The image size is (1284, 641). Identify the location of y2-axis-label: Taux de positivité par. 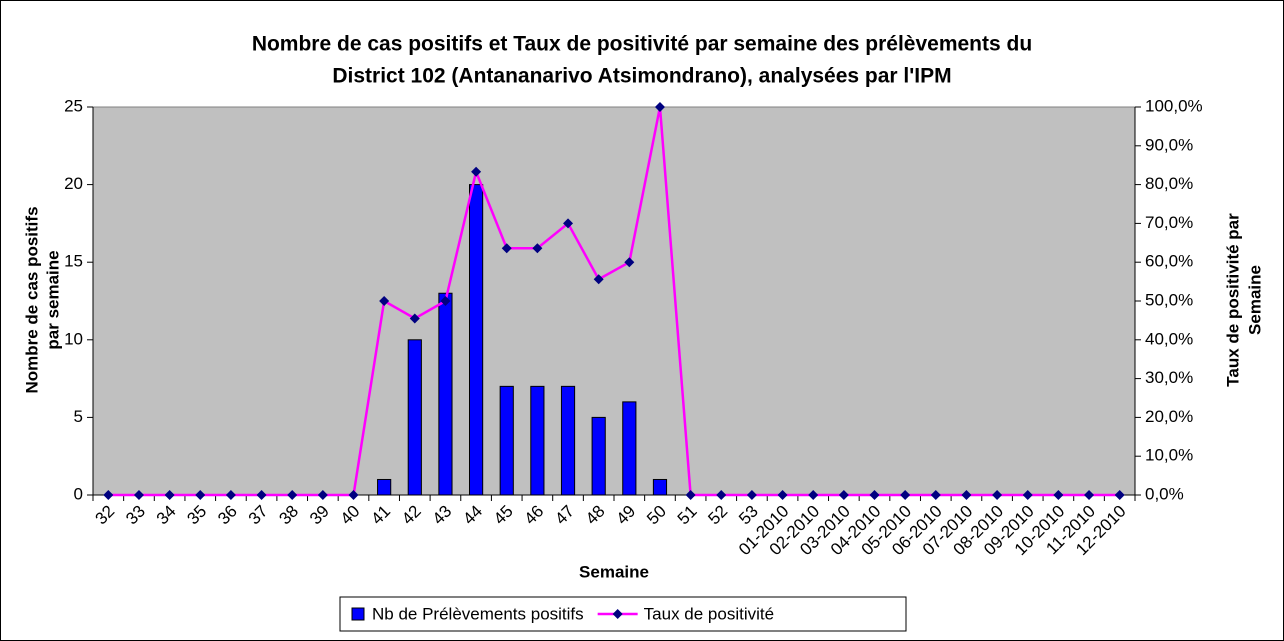
(1232, 300).